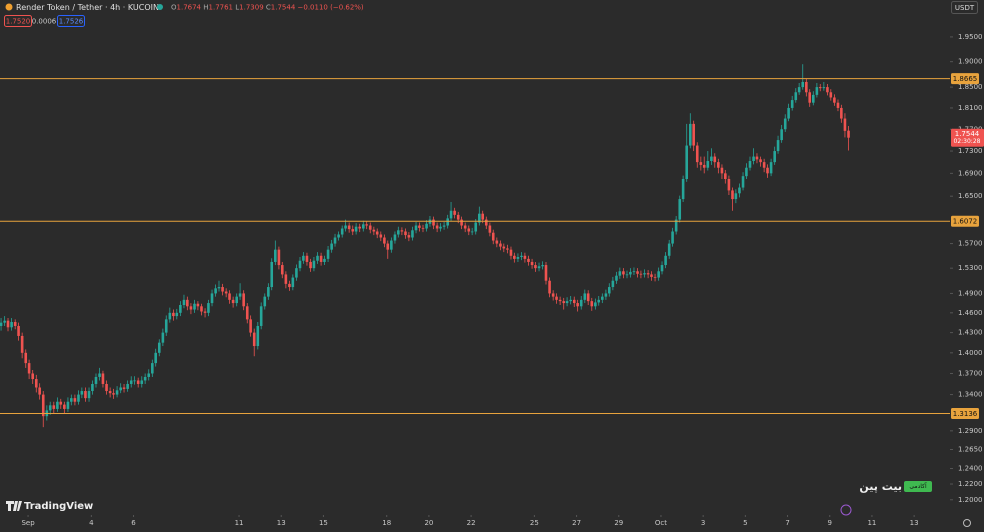 This screenshot has width=984, height=532. I want to click on level-label: 1.3136, so click(965, 414).